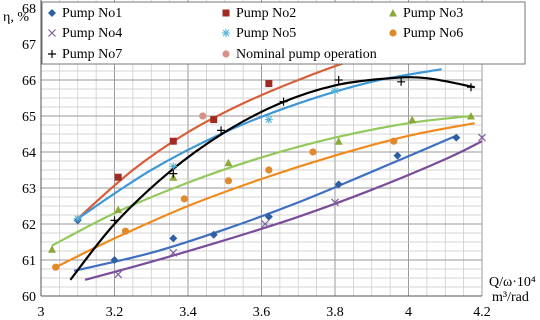  I want to click on y-tick-label: 61, so click(29, 261).